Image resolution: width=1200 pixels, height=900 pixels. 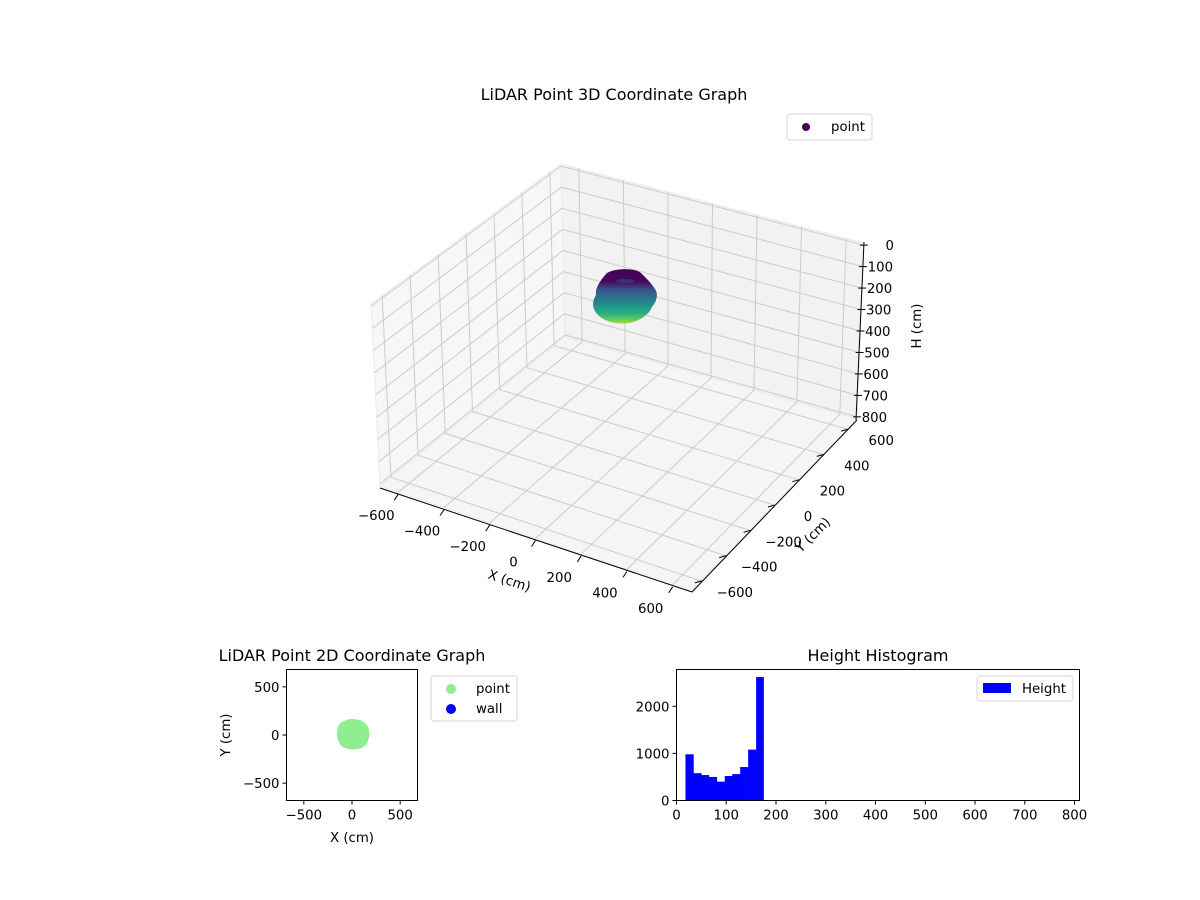 I want to click on y-tick-label-3d: −600, so click(x=734, y=593).